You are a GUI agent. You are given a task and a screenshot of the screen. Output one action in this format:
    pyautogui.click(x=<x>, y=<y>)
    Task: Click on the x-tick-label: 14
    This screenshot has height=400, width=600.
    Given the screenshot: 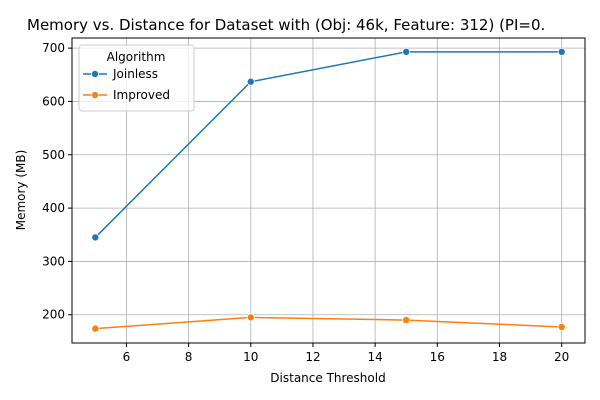 What is the action you would take?
    pyautogui.click(x=374, y=357)
    